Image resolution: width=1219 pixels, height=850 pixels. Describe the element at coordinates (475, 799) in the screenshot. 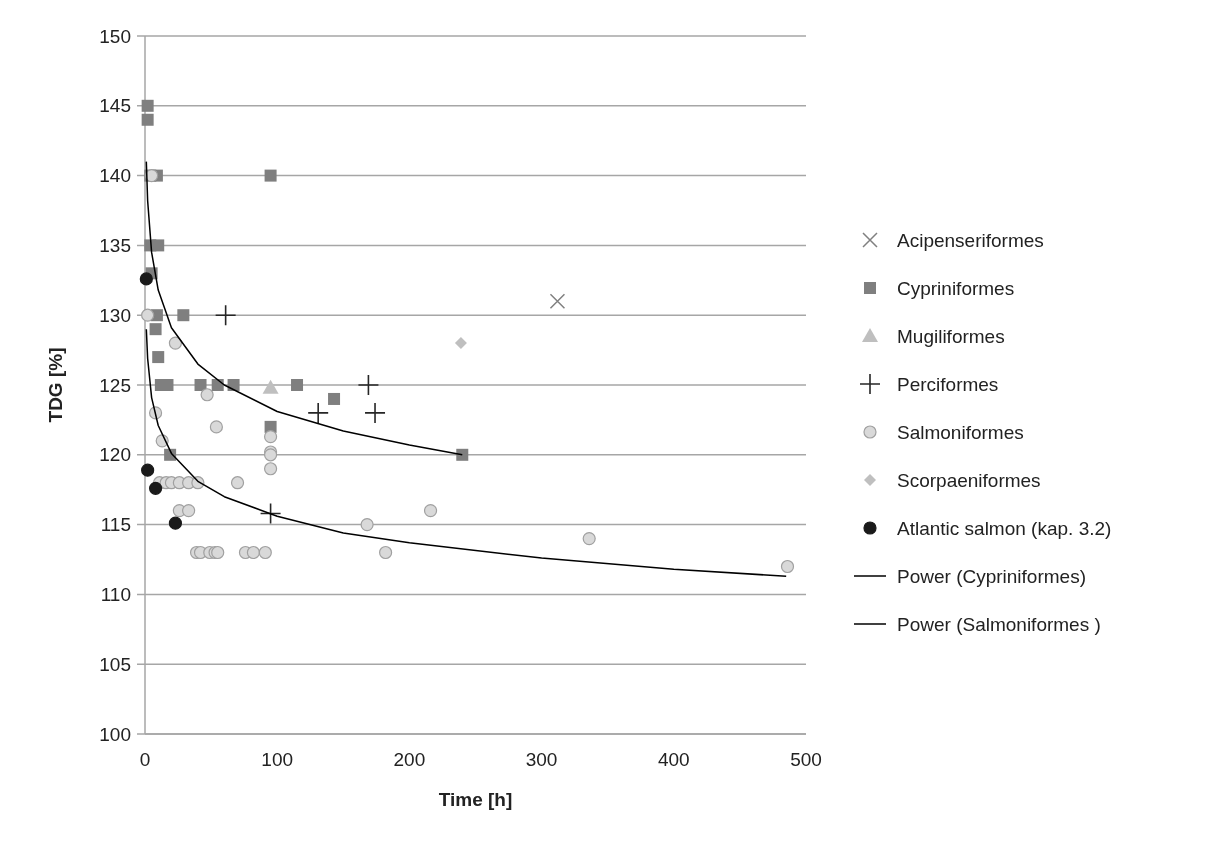

I see `x-axis-title: Time [h]` at that location.